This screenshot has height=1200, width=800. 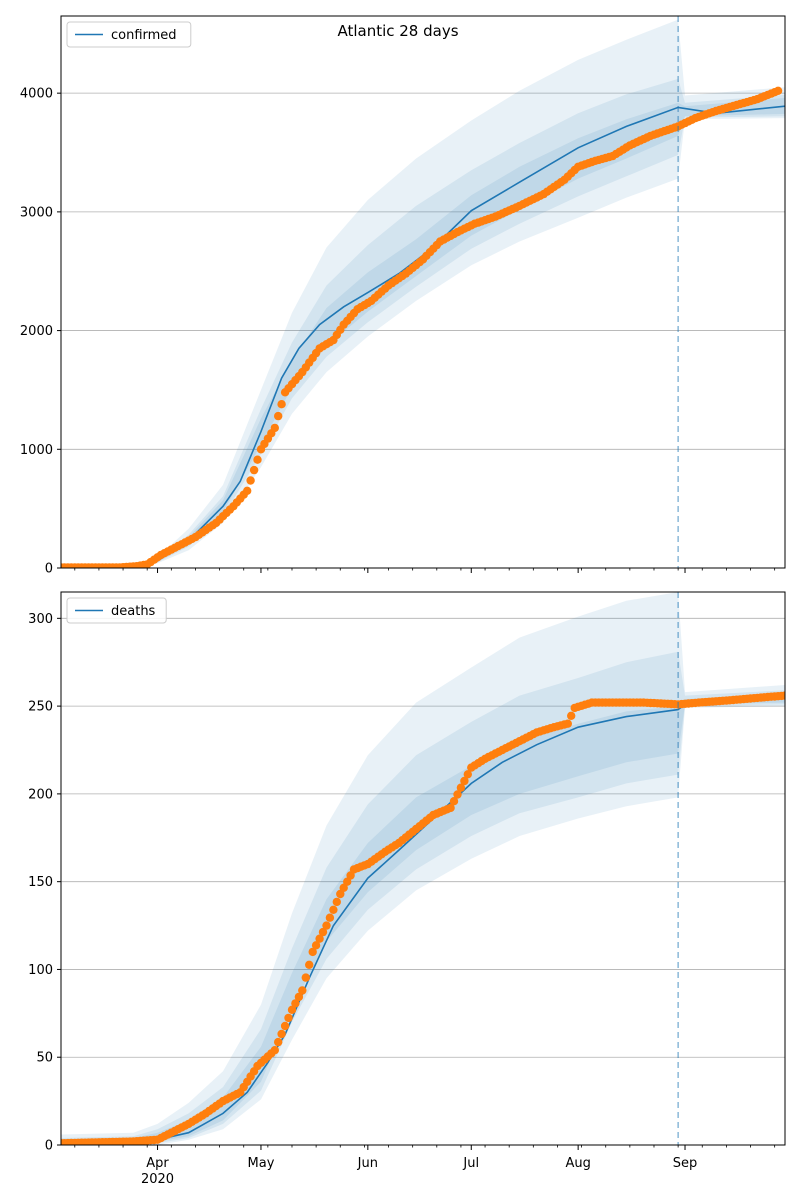 What do you see at coordinates (157, 1179) in the screenshot?
I see `x-tick-sublabel: 2020` at bounding box center [157, 1179].